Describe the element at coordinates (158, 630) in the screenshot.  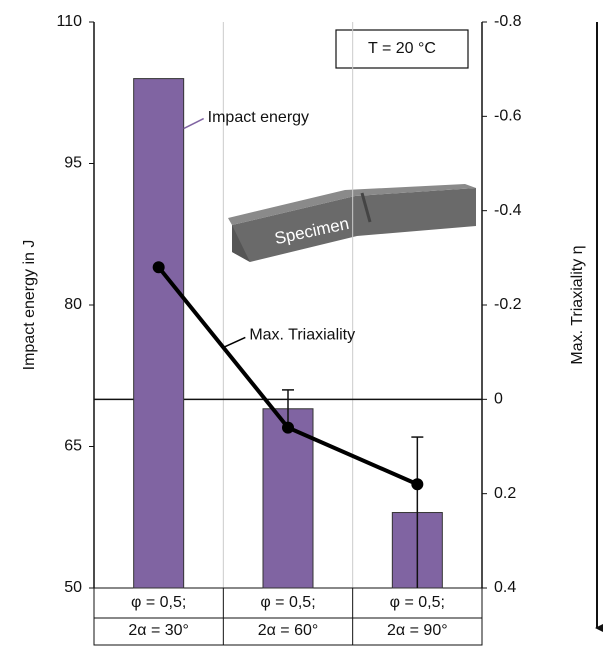
I see `x-tick-label: 2α = 30°` at that location.